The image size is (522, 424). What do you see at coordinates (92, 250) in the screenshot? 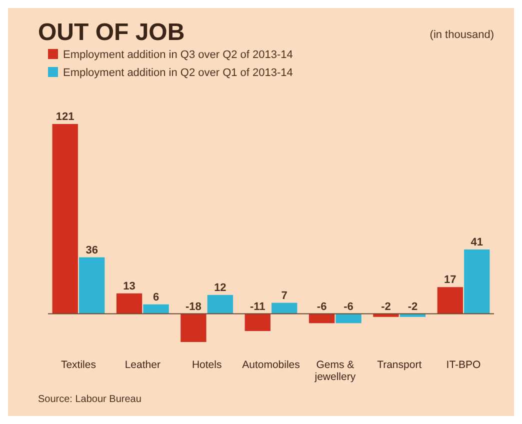
I see `data-label: 36` at bounding box center [92, 250].